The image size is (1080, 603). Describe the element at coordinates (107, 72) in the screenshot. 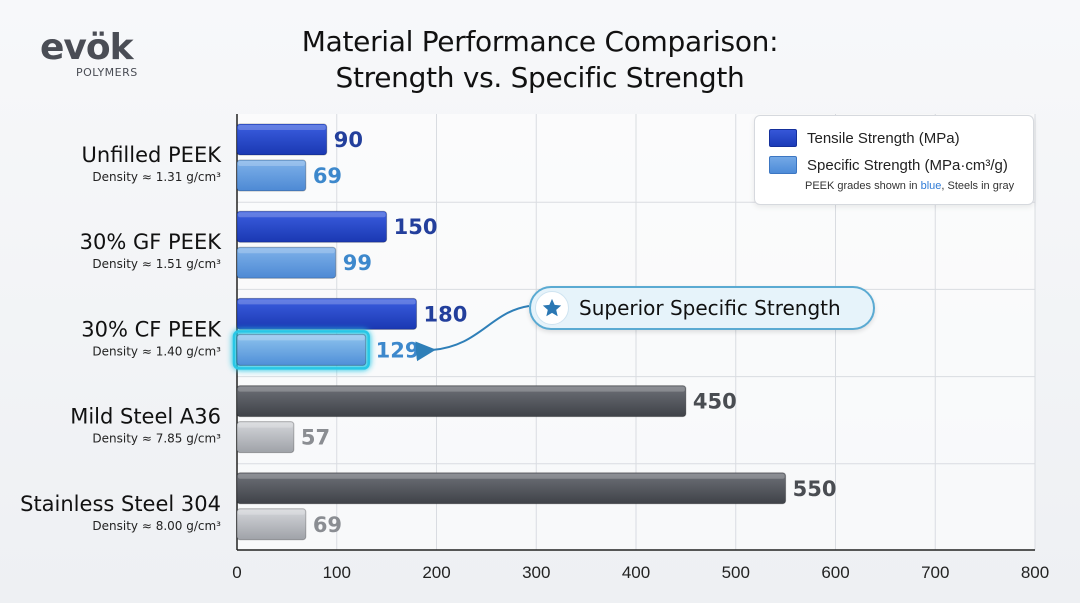

I see `brand-subtitle: POLYMERS` at that location.